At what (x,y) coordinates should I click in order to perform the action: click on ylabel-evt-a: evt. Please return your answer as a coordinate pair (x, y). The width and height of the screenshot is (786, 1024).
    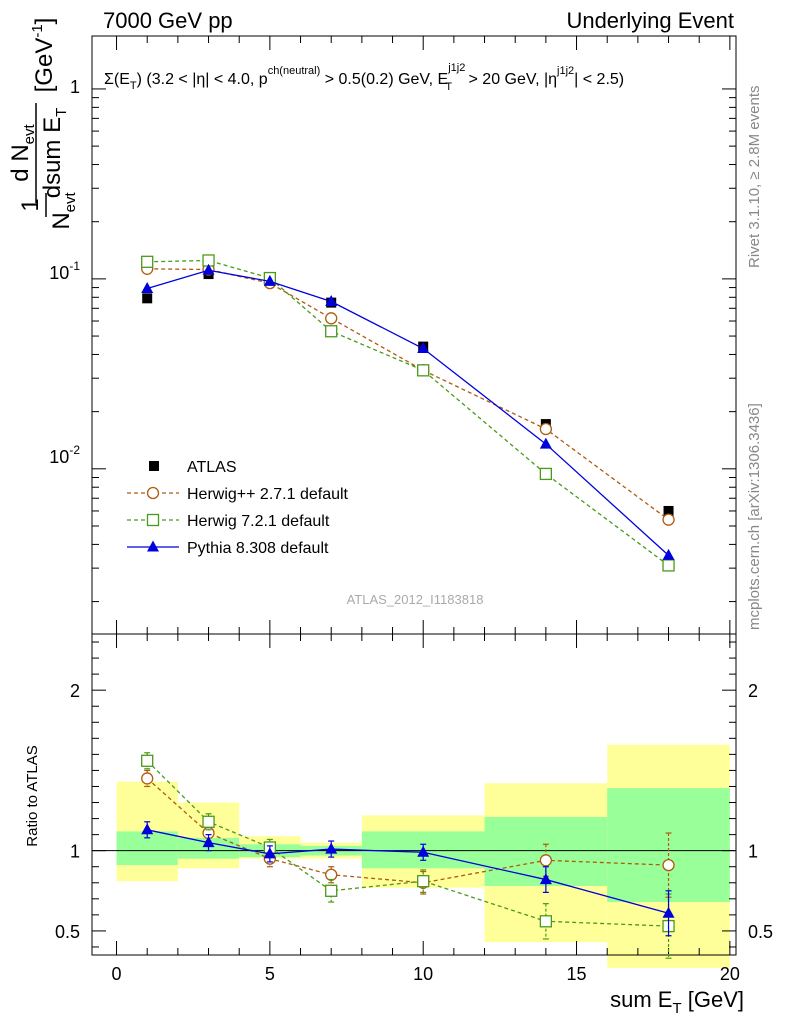
    Looking at the image, I should click on (70, 201).